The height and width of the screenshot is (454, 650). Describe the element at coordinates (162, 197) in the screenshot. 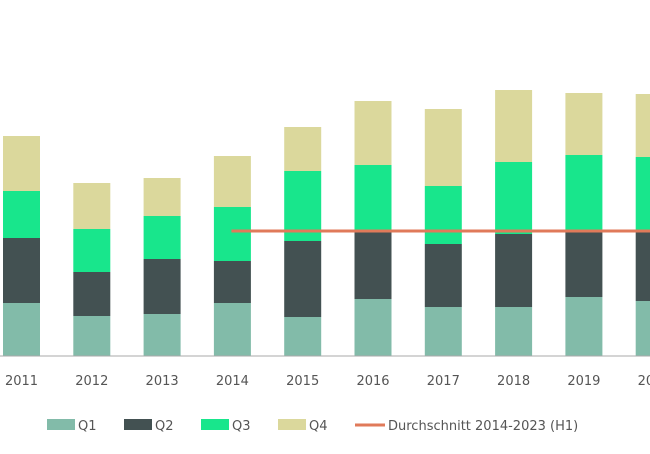

I see `bar-q4-2013` at that location.